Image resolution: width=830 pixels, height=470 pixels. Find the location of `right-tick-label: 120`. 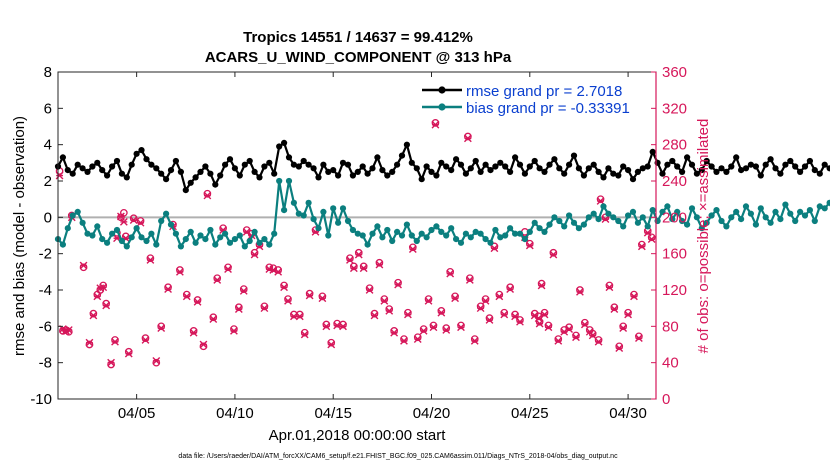

right-tick-label: 120 is located at coordinates (674, 290).